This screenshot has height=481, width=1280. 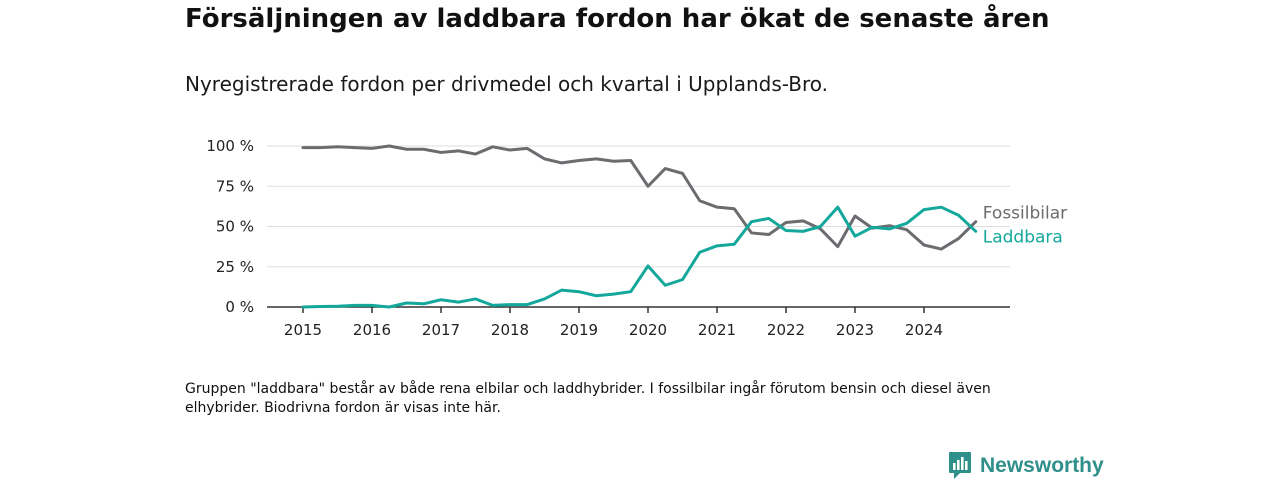 What do you see at coordinates (579, 330) in the screenshot?
I see `x-tick-label: 2019` at bounding box center [579, 330].